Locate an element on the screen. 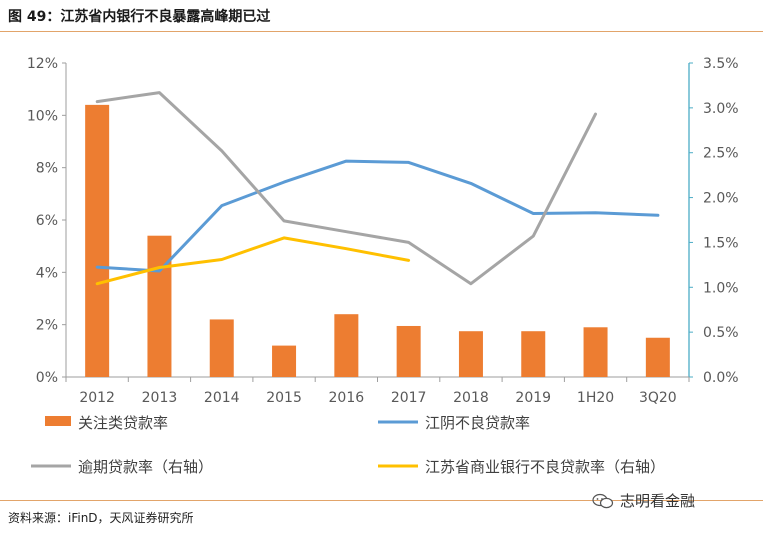 The width and height of the screenshot is (763, 534). source-note: 资料来源：iFinD，天风证券研究所 is located at coordinates (101, 518).